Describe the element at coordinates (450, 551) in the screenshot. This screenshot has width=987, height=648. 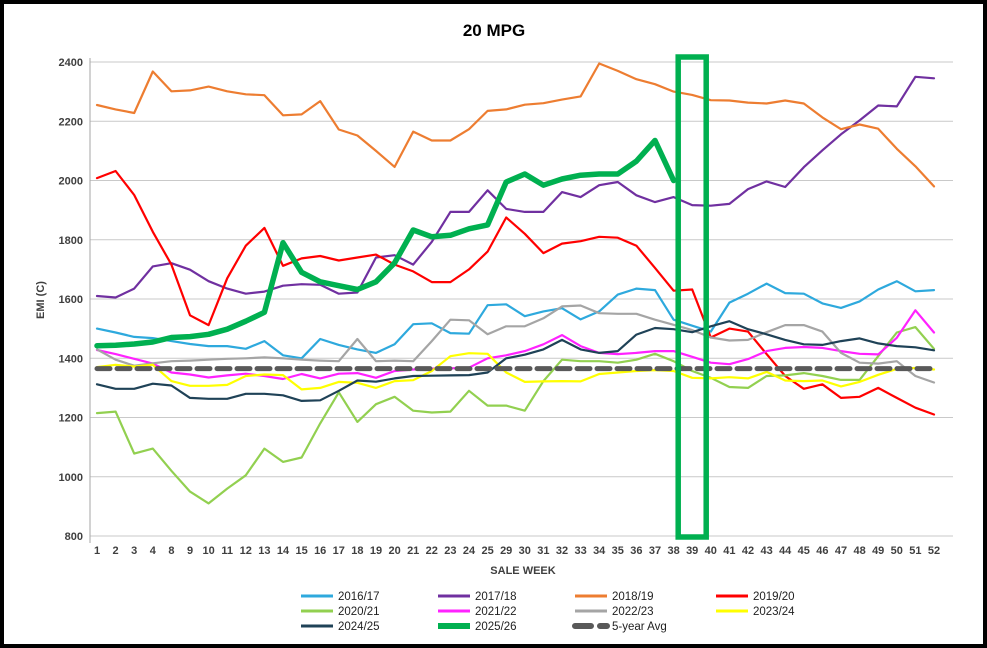
I see `x-tick-label: 23` at that location.